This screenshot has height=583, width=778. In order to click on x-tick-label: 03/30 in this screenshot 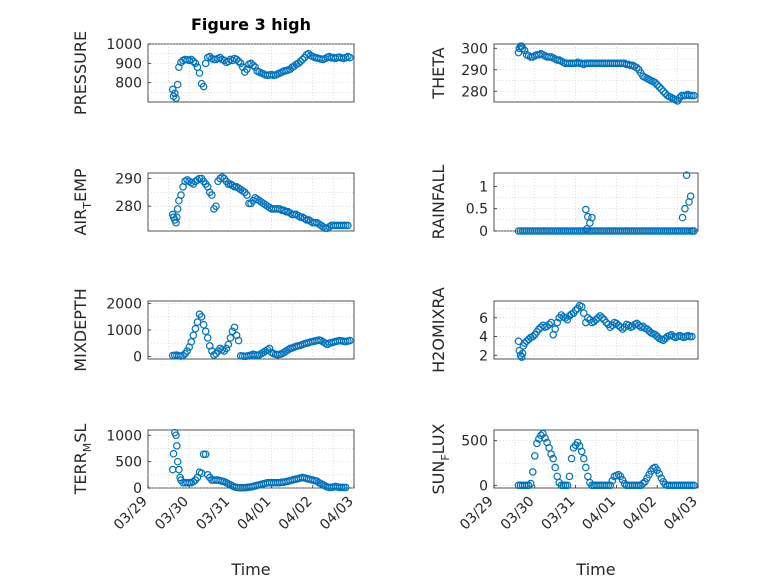, I will do `click(518, 514)`.